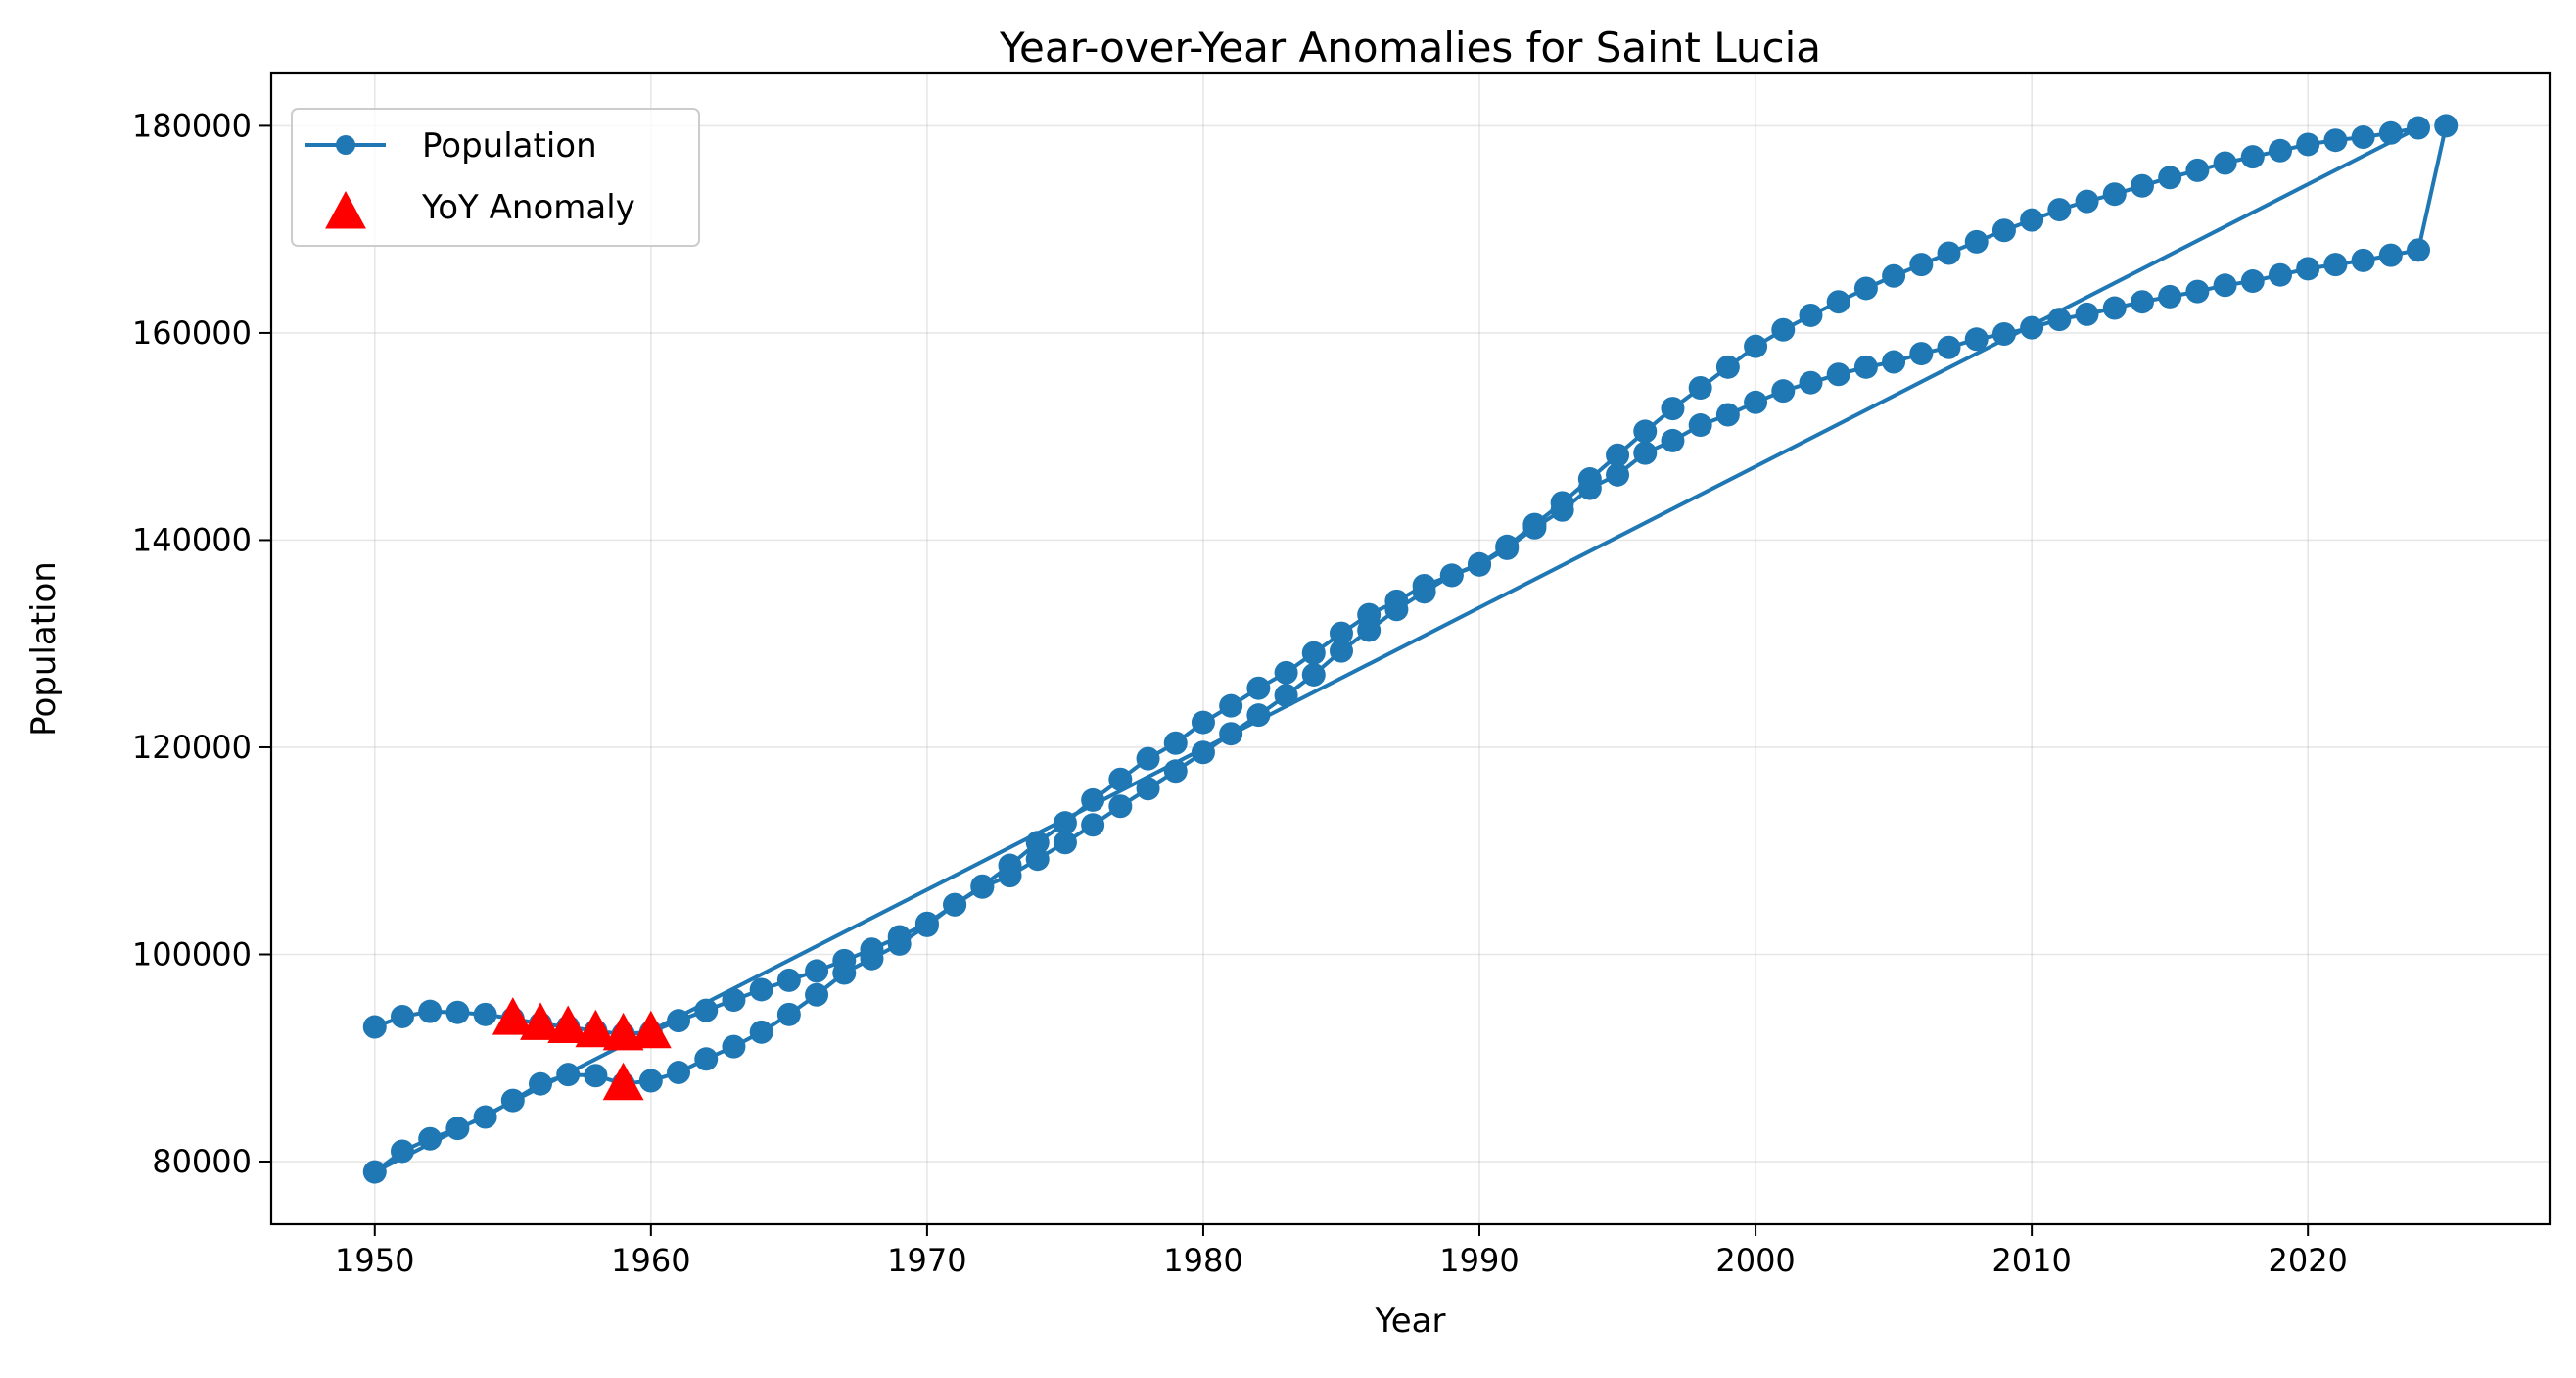  I want to click on chart-title: Year-over-Year Anomalies for Saint Lucia, so click(1410, 47).